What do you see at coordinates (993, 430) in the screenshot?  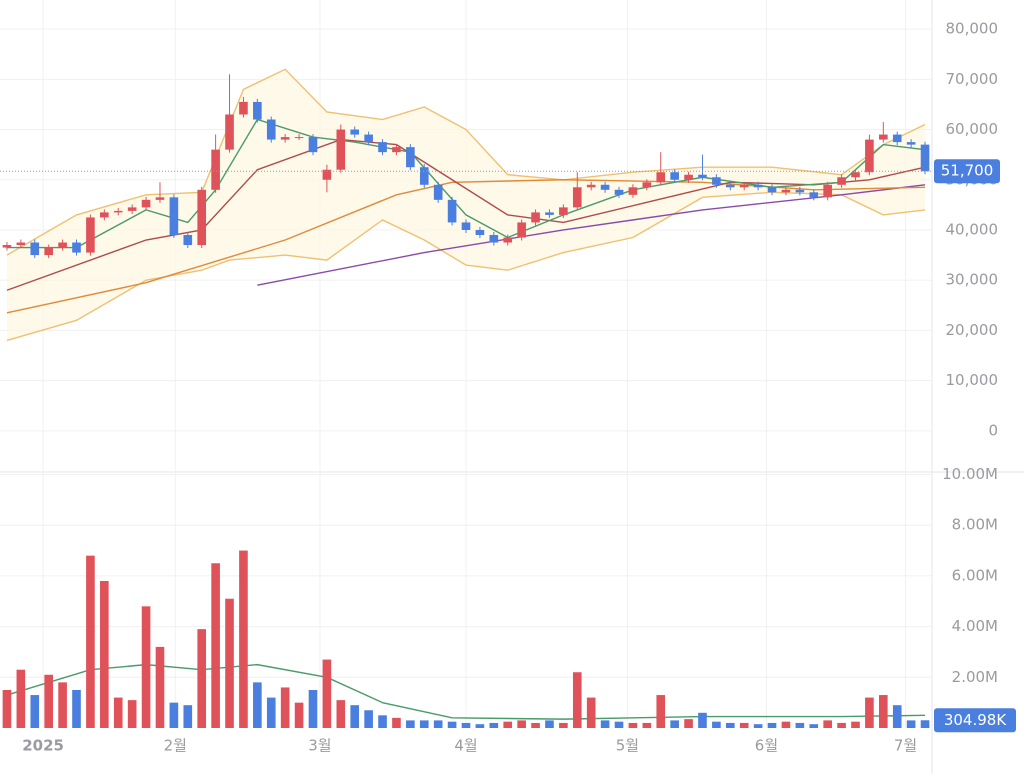 I see `y-tick-label: 0` at bounding box center [993, 430].